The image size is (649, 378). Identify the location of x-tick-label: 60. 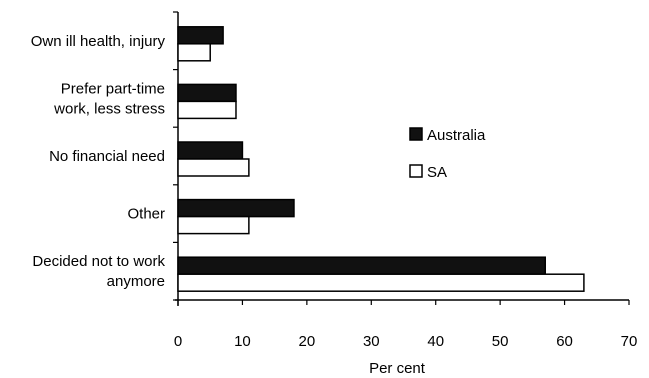
(564, 341).